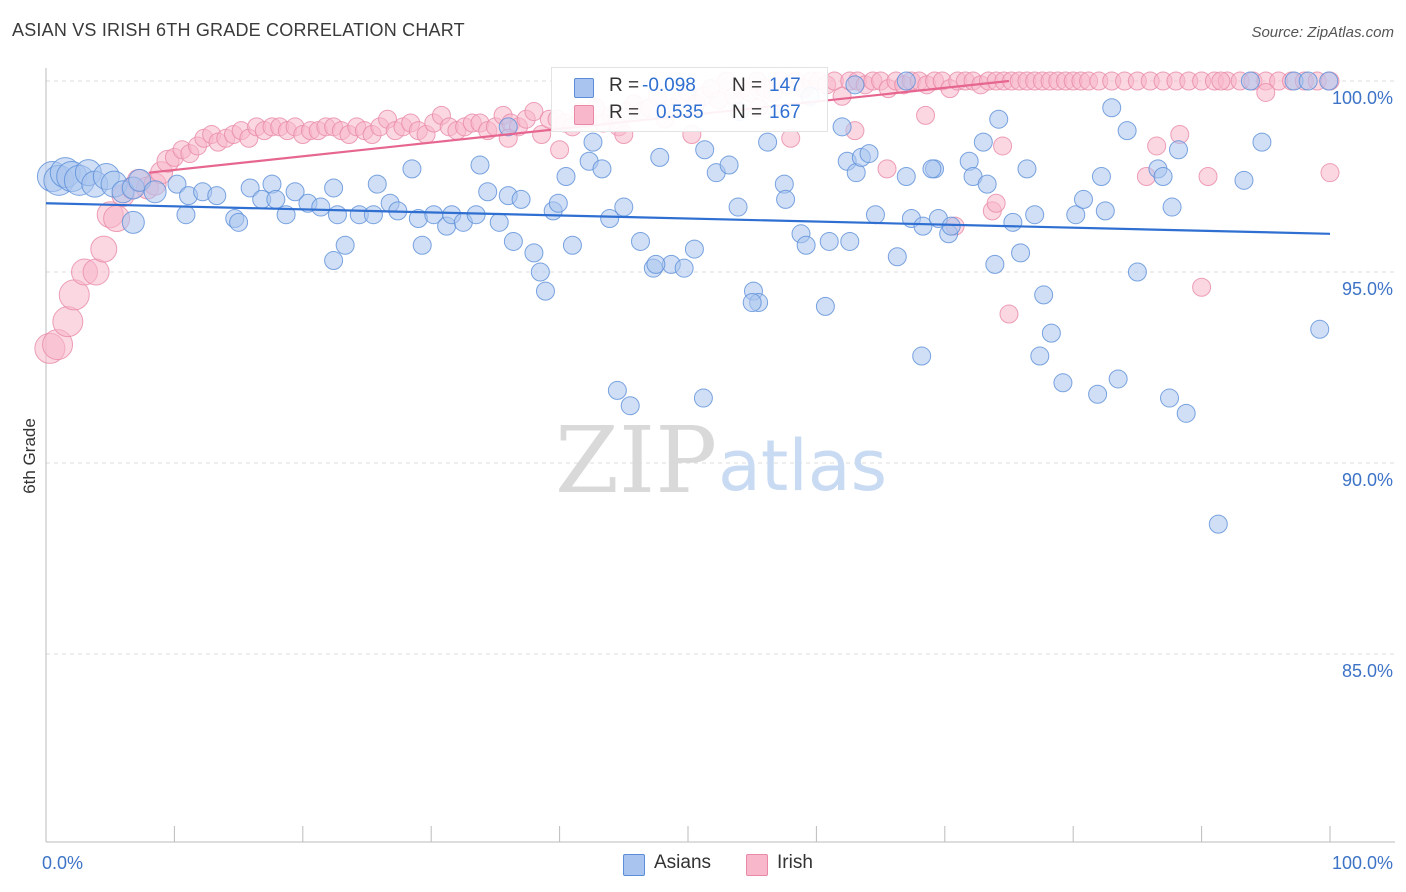 This screenshot has height=892, width=1406. I want to click on r-value: -0.098, so click(669, 85).